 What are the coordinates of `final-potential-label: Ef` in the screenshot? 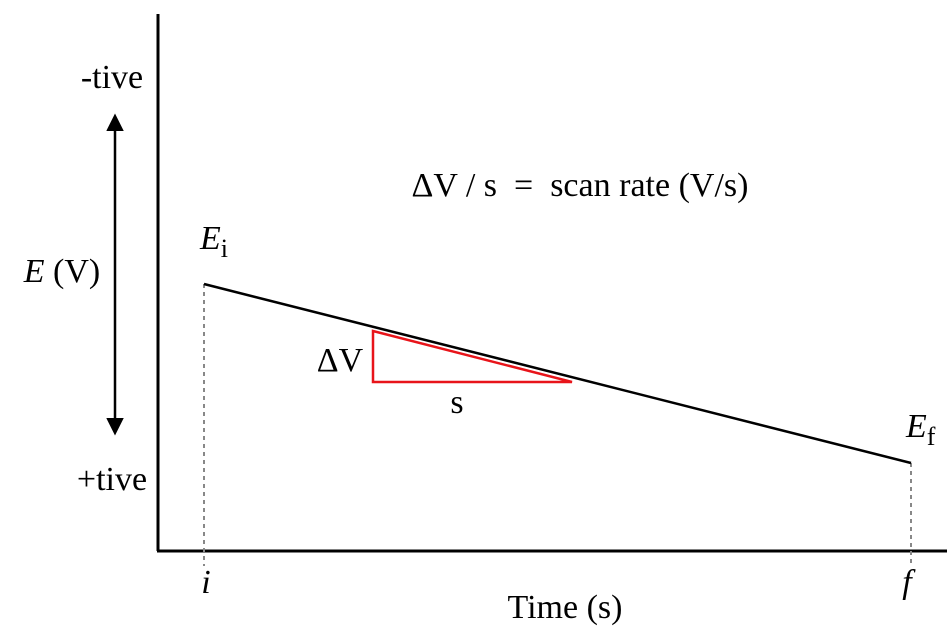 It's located at (920, 429).